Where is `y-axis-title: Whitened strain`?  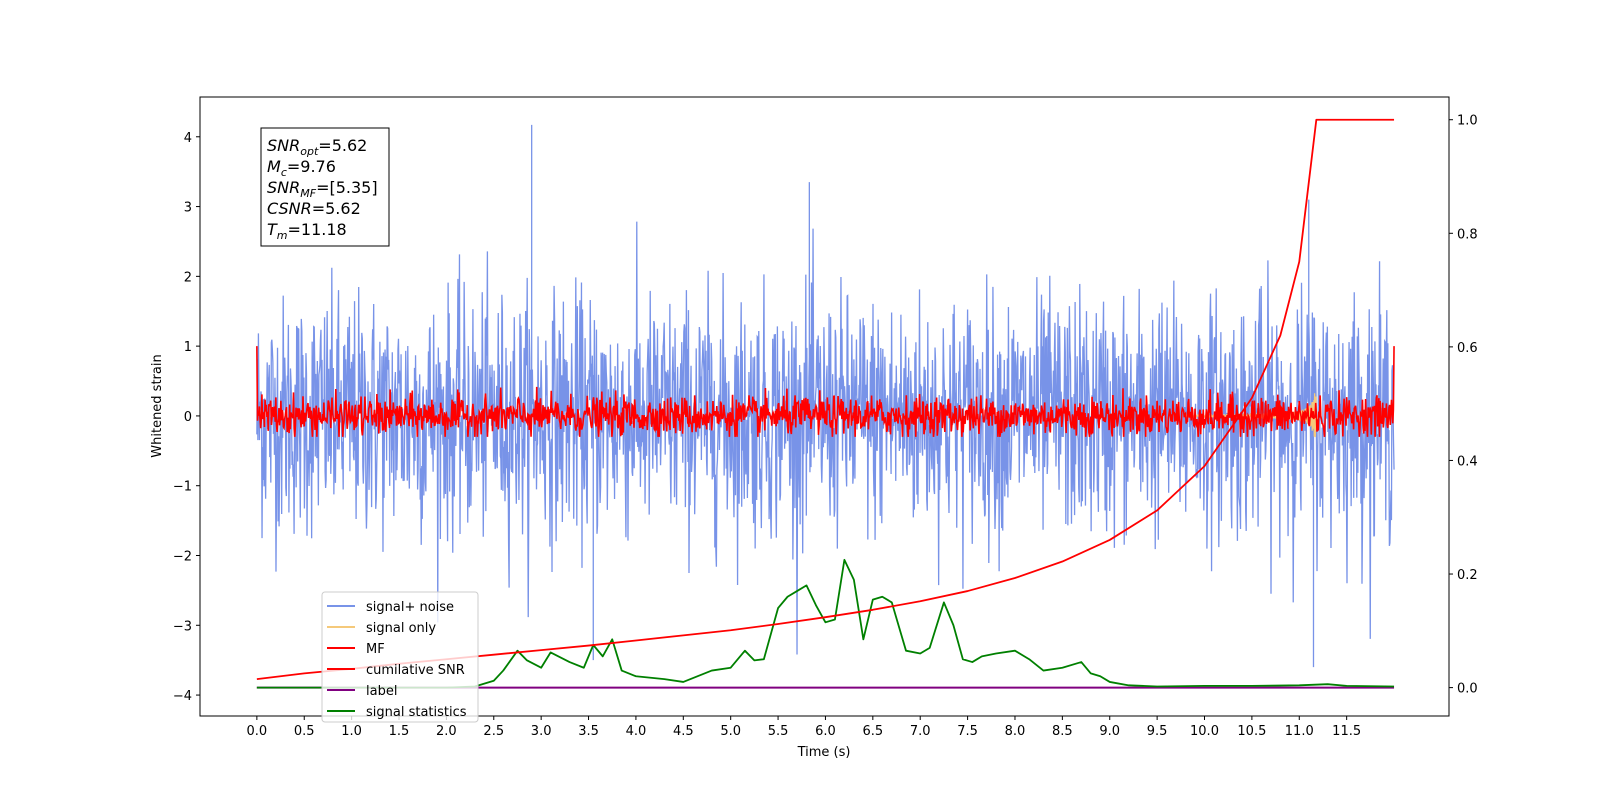
y-axis-title: Whitened strain is located at coordinates (157, 405).